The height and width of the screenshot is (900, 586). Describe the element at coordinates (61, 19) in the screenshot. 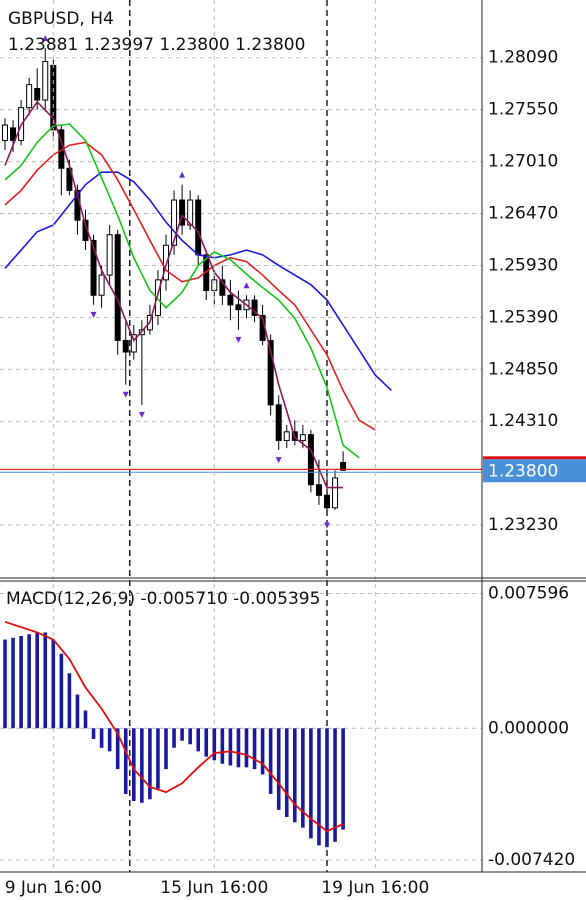

I see `chart-title: GBPUSD, H4` at that location.